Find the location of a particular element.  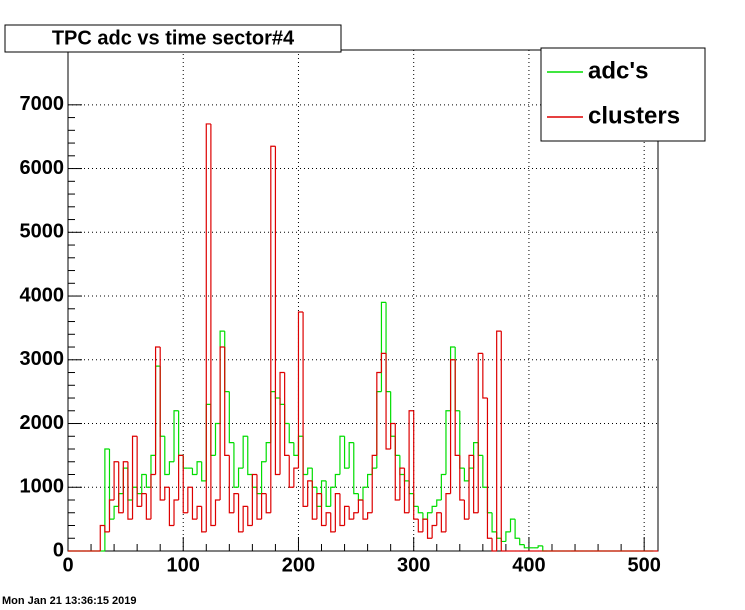

y-tick-label: 0 is located at coordinates (58, 550).